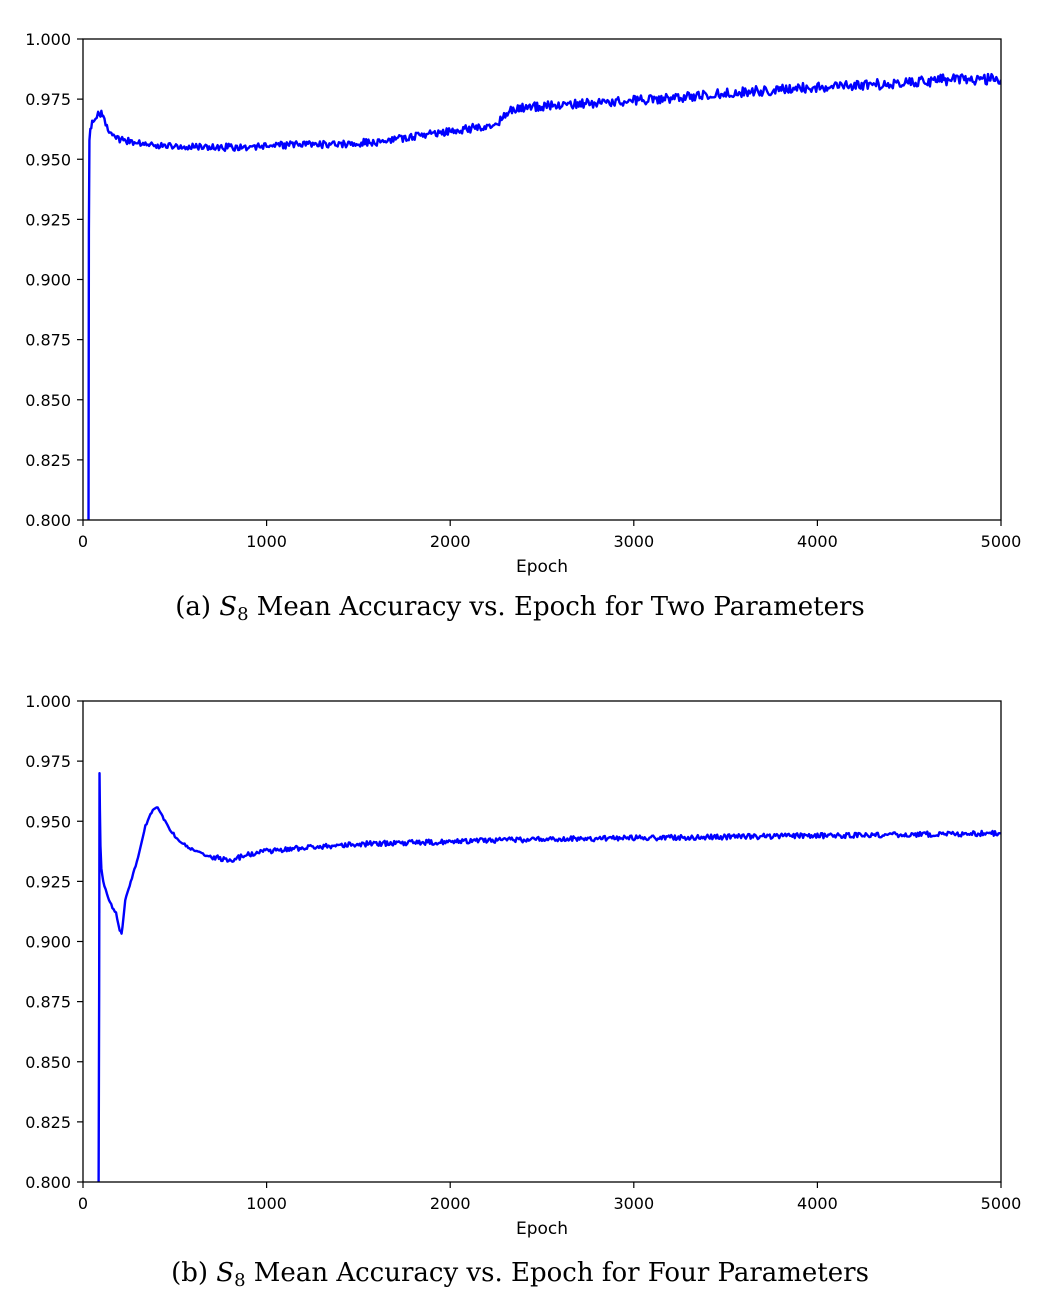 Image resolution: width=1040 pixels, height=1308 pixels. What do you see at coordinates (817, 541) in the screenshot?
I see `x-tick-label-a-4: 4000` at bounding box center [817, 541].